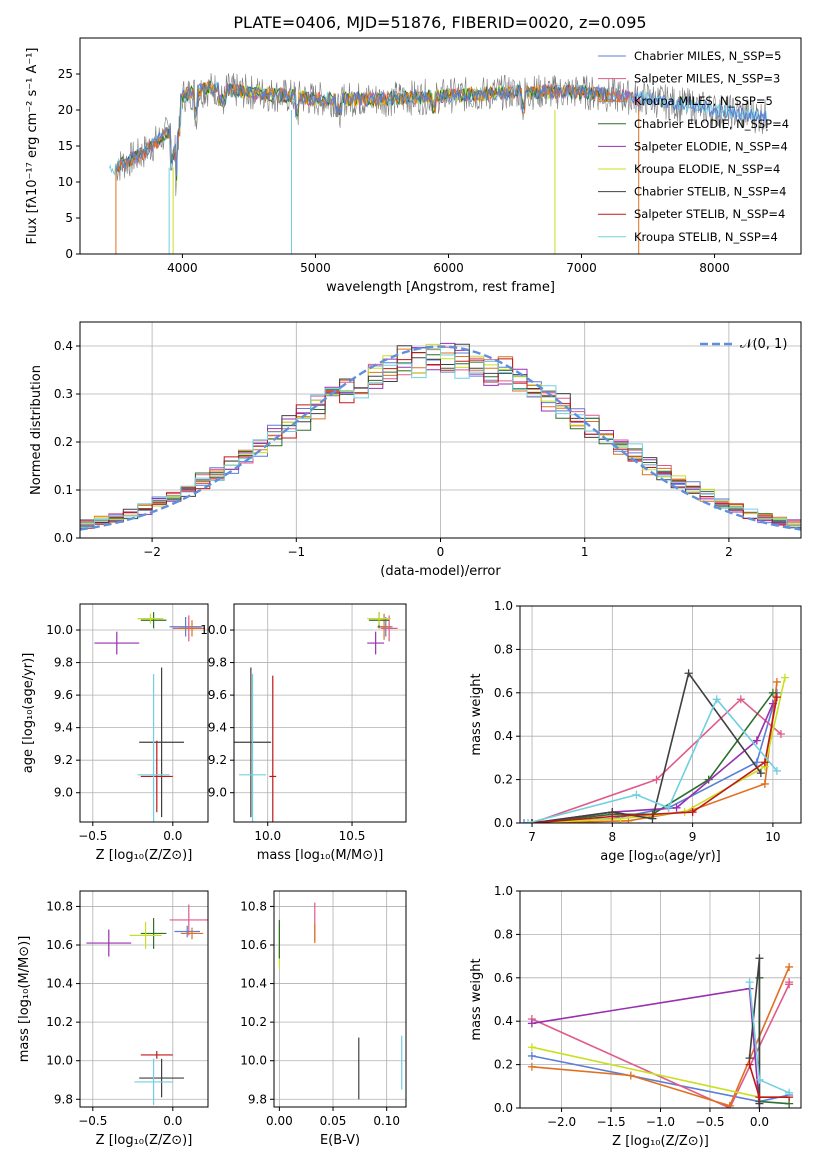 This screenshot has width=819, height=1170. What do you see at coordinates (660, 1122) in the screenshot?
I see `x-tick-label: −1.0` at bounding box center [660, 1122].